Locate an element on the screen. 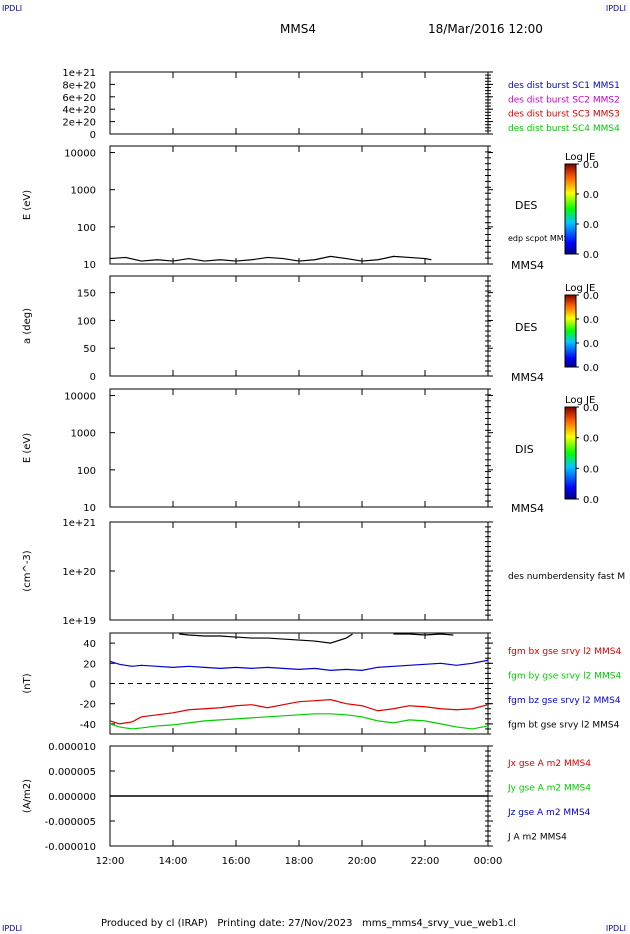  legend-entry-p7: Jz gse A m2 MMS4 is located at coordinates (549, 813).